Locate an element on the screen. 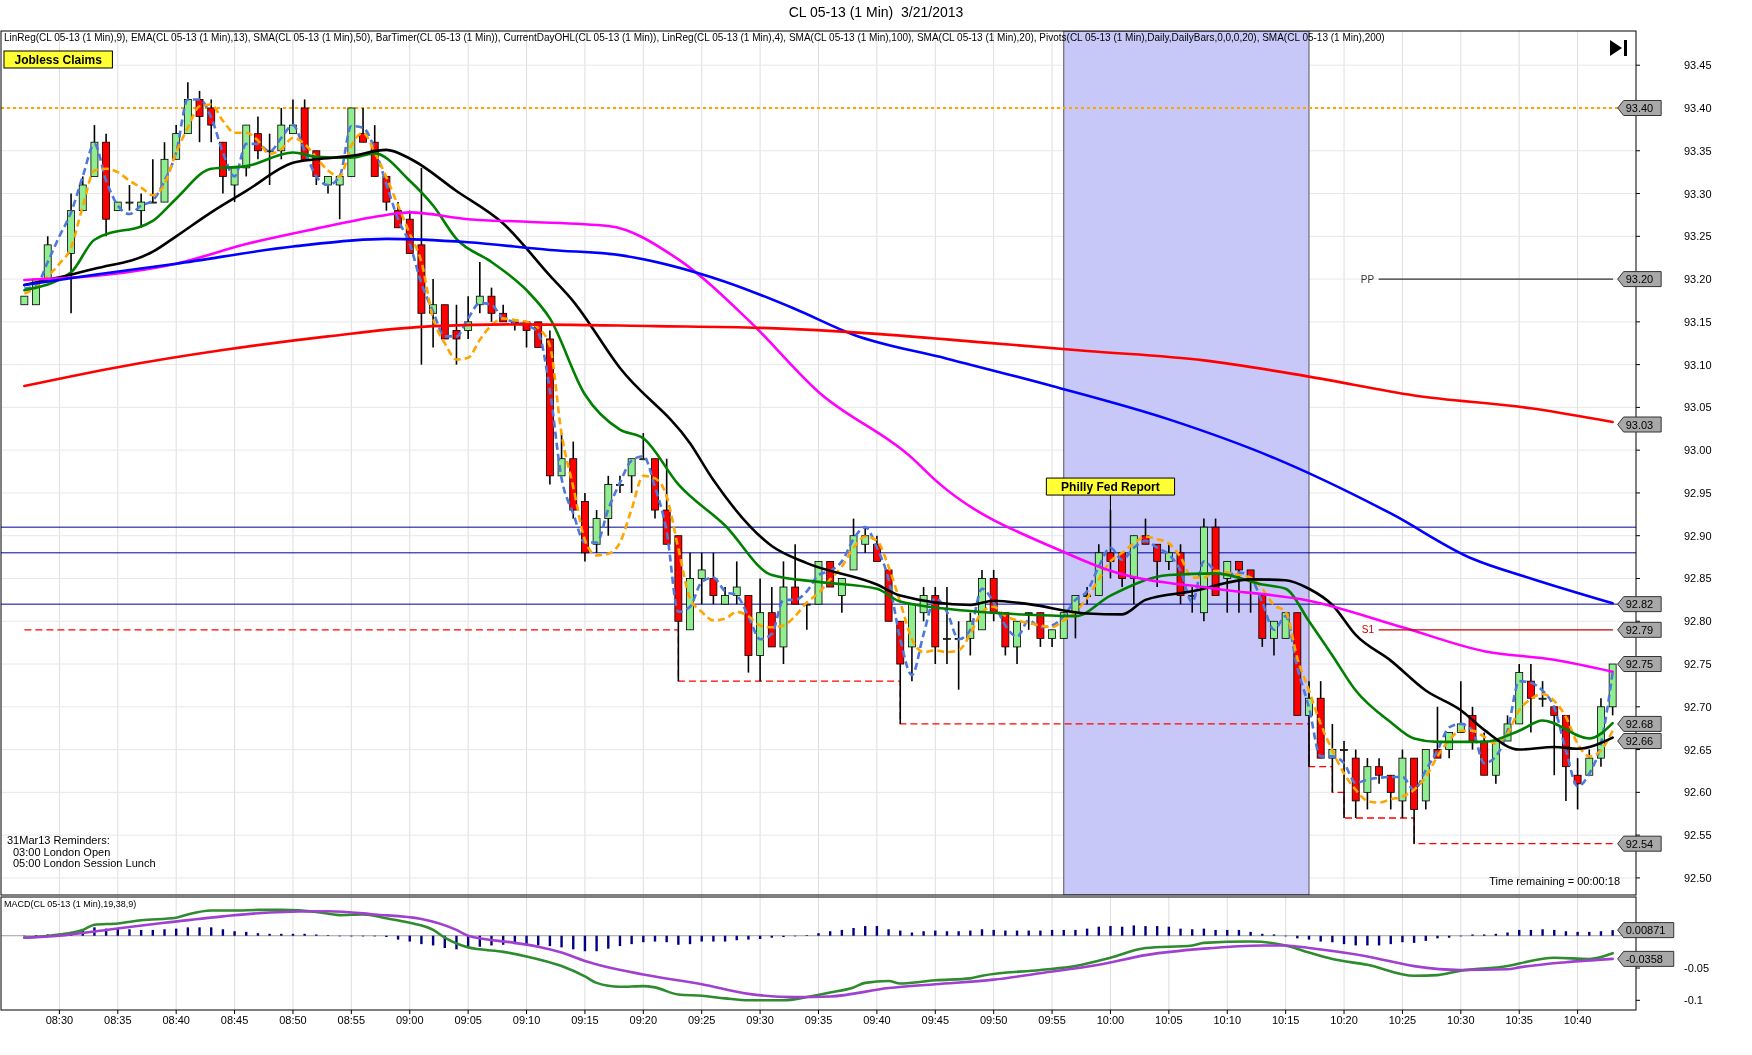 This screenshot has height=1055, width=1752. y-tick-label: 92.95 is located at coordinates (1698, 492).